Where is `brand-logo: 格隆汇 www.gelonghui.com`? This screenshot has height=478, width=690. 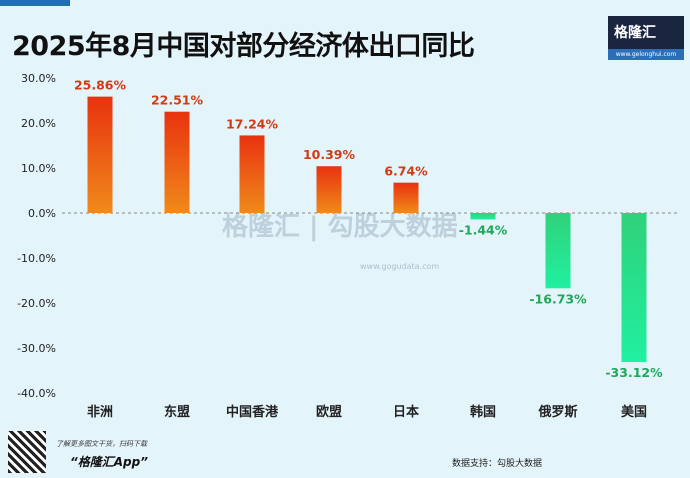
brand-logo: 格隆汇 www.gelonghui.com is located at coordinates (646, 38).